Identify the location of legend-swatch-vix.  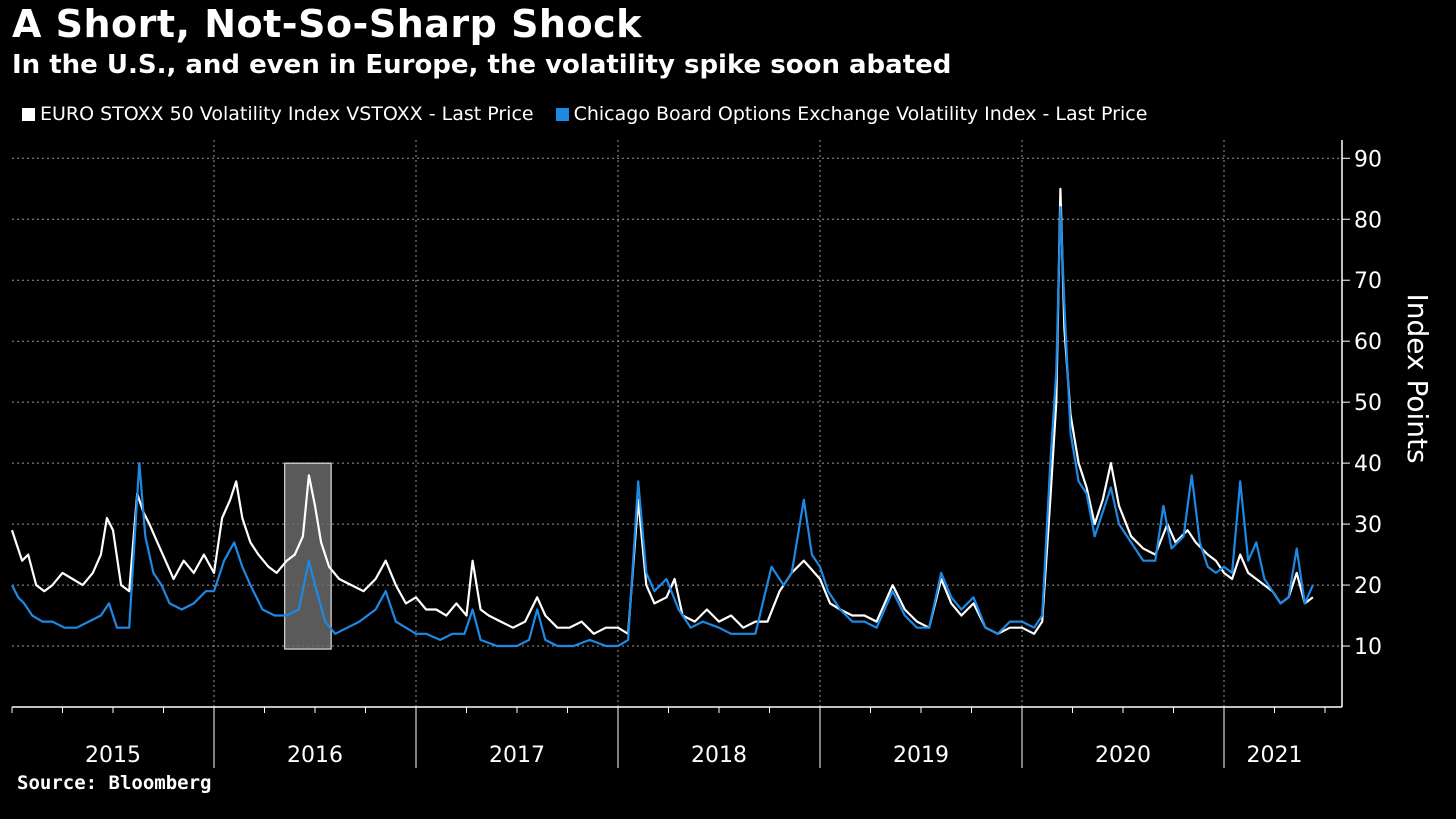
(562, 114).